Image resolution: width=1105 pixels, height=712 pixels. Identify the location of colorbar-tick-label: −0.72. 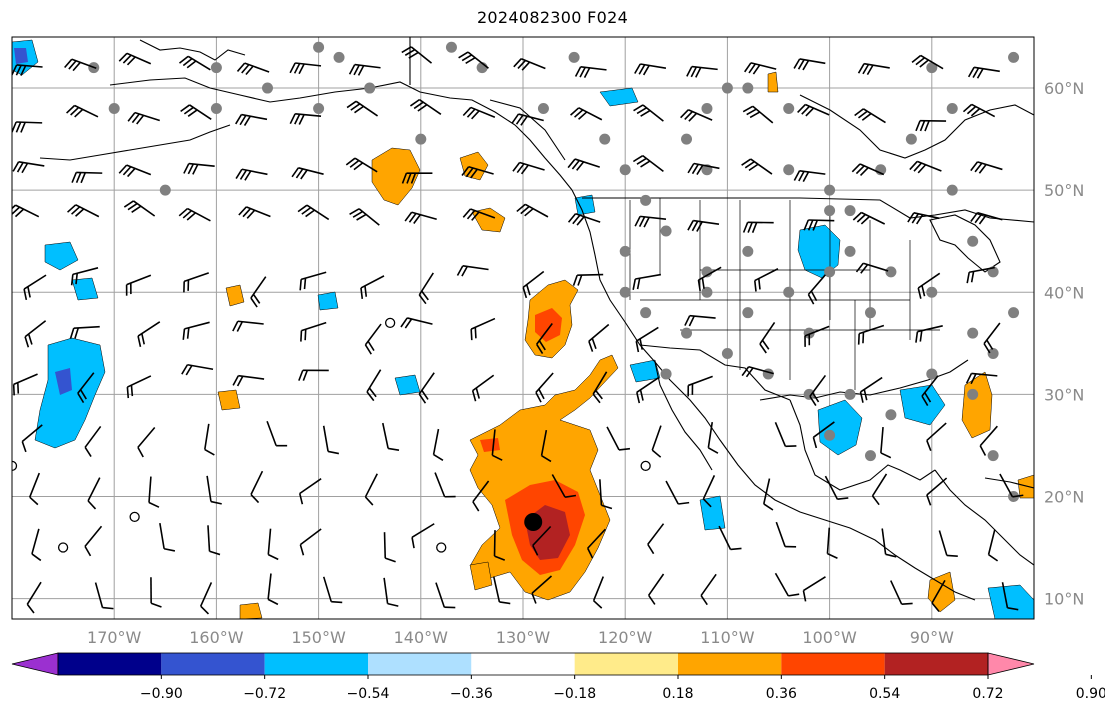
(264, 694).